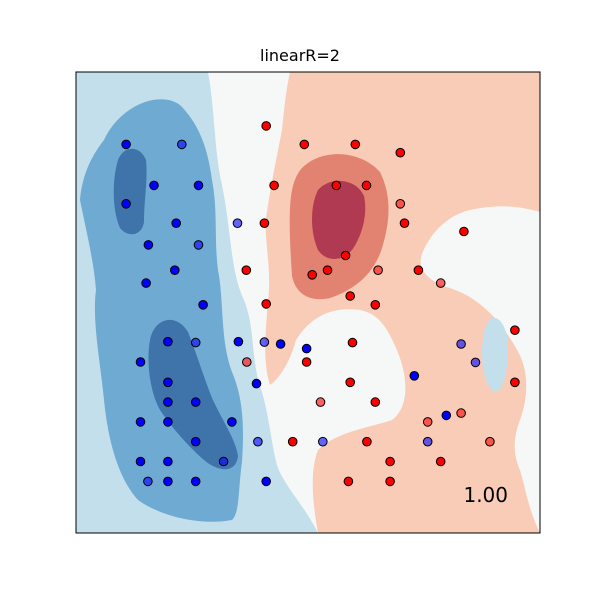 This screenshot has height=600, width=600. What do you see at coordinates (193, 394) in the screenshot?
I see `contour-blue-level-3b` at bounding box center [193, 394].